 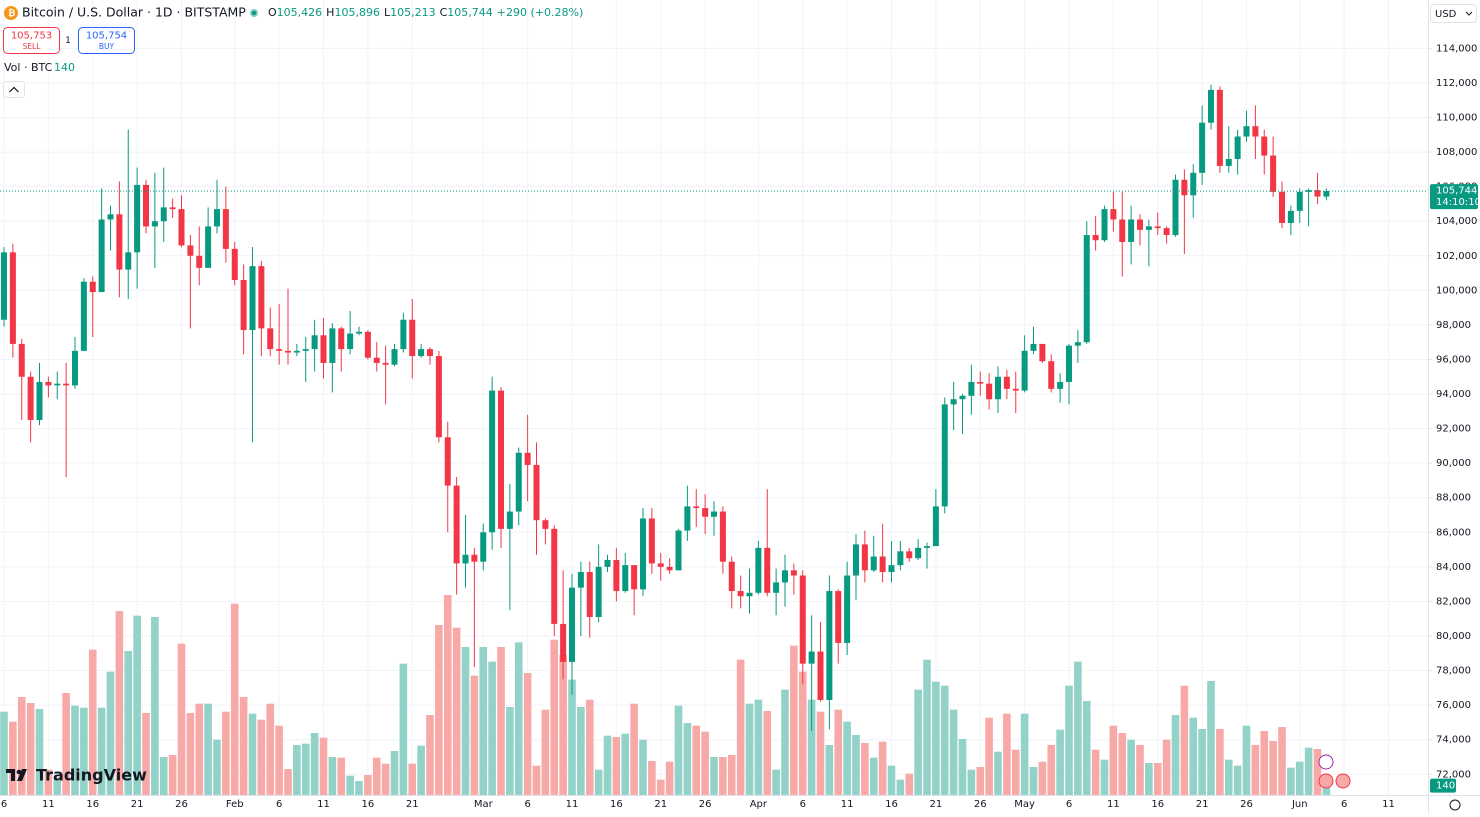 I want to click on y-tick-label: 86,000, so click(x=1453, y=532).